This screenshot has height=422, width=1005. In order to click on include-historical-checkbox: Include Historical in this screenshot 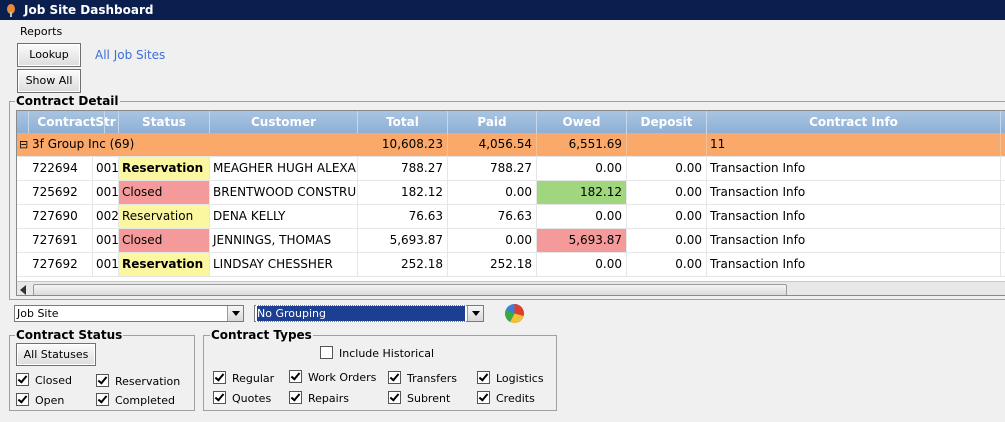, I will do `click(377, 353)`.